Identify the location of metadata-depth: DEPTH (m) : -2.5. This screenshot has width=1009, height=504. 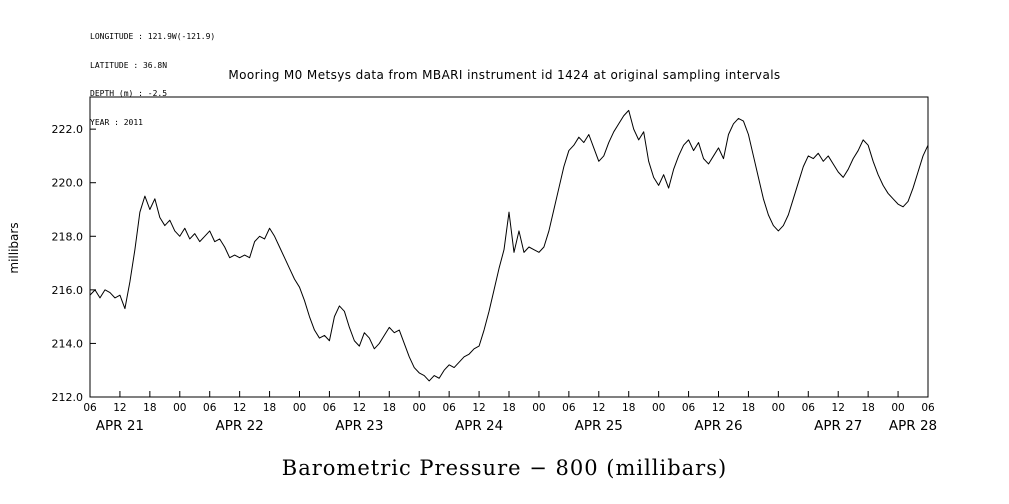
(129, 93).